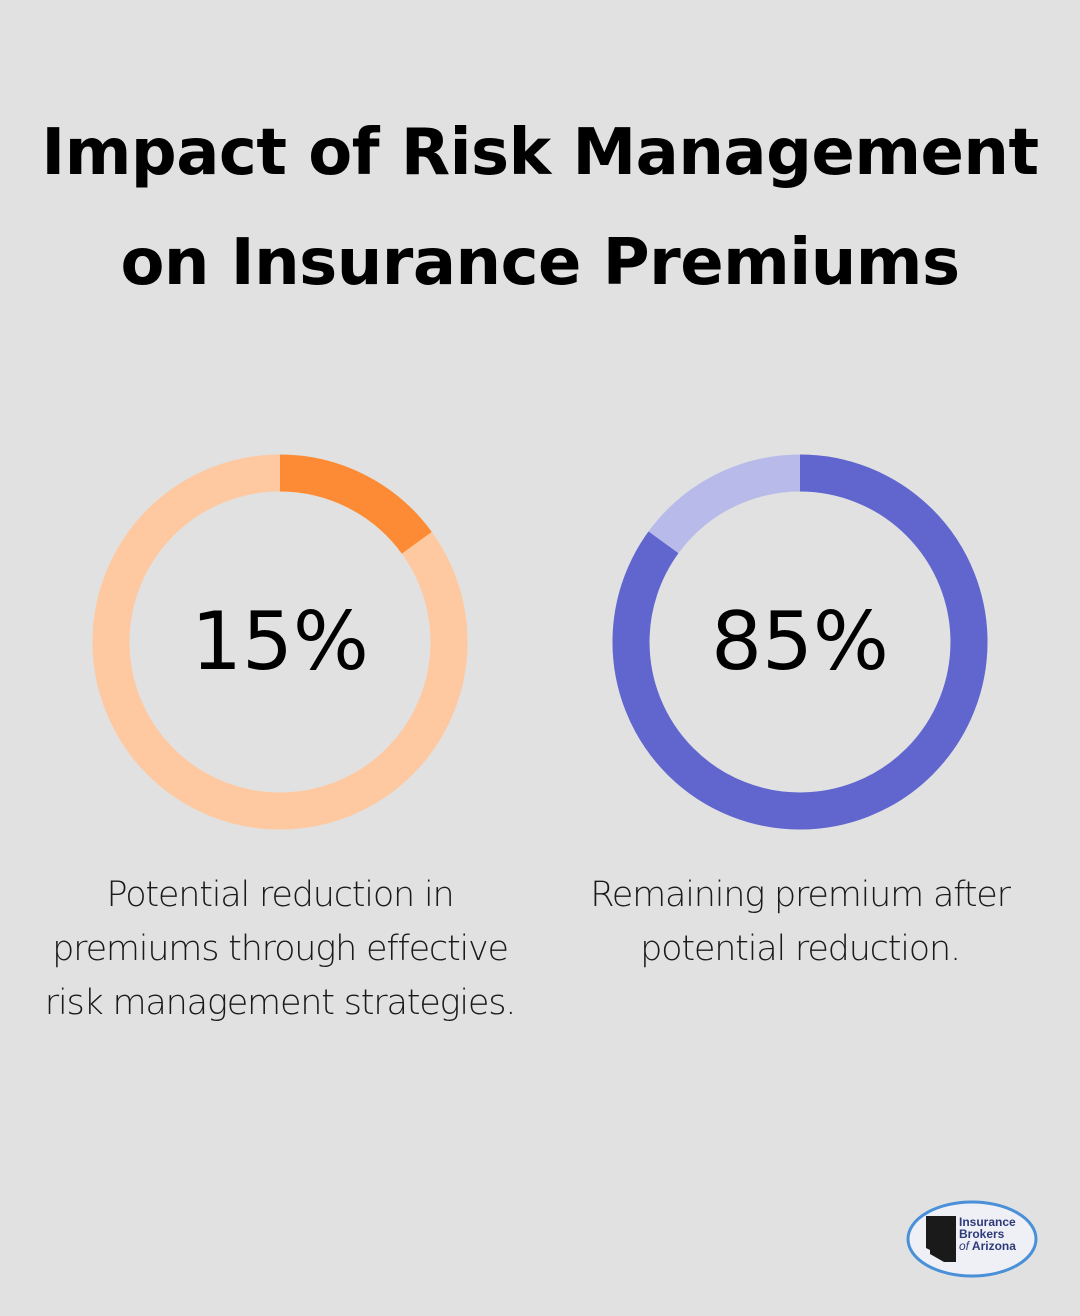 The width and height of the screenshot is (1080, 1316). Describe the element at coordinates (987, 1222) in the screenshot. I see `logo-line-1: Insurance` at that location.